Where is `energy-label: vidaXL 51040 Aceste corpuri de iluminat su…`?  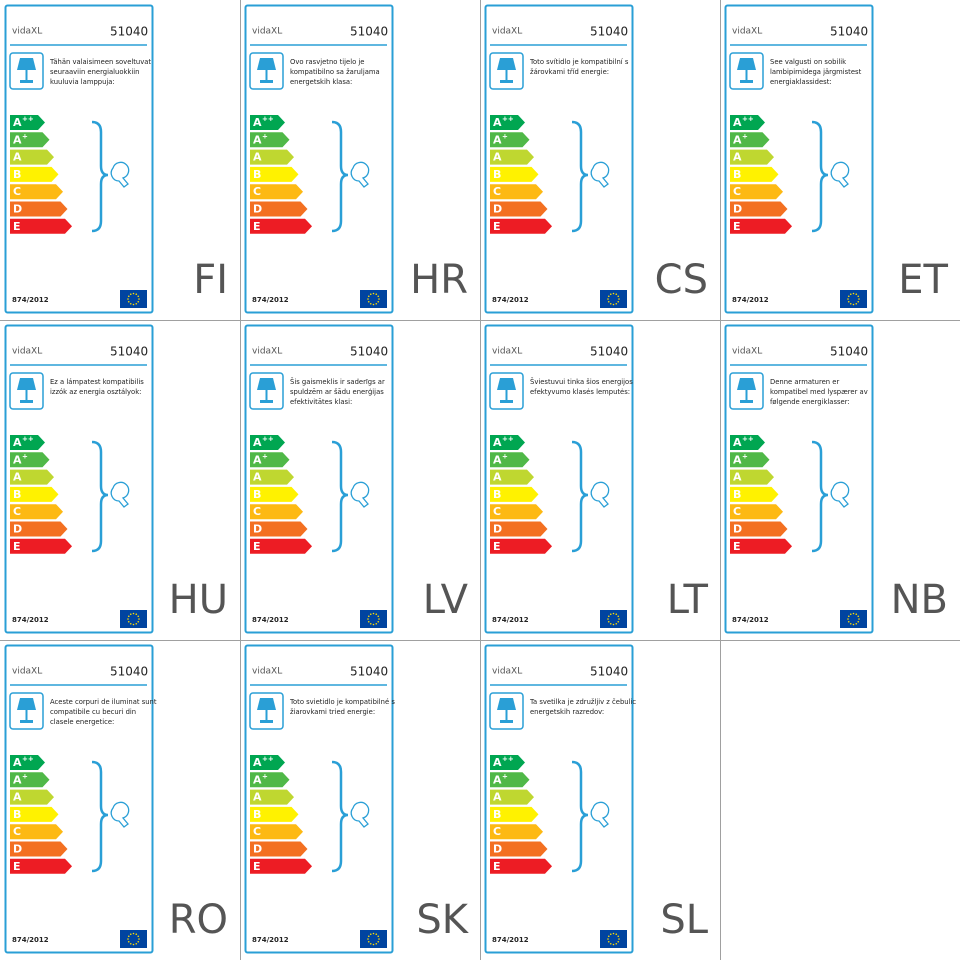
energy-label: vidaXL 51040 Aceste corpuri de iluminat su… is located at coordinates (116, 799).